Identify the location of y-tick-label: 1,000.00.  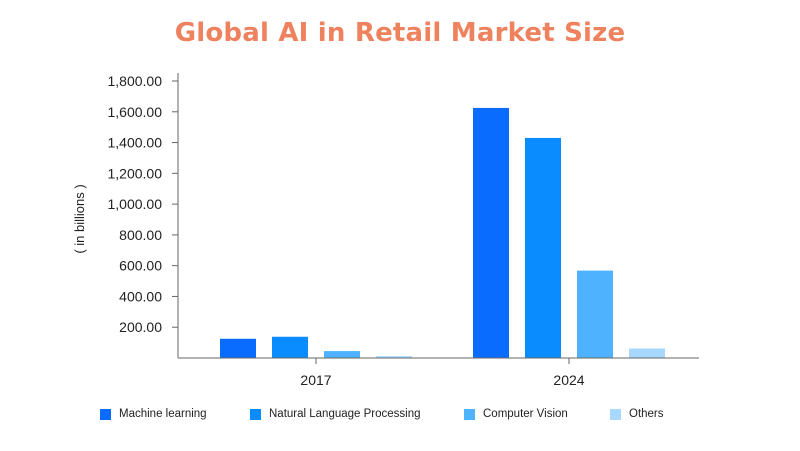
(135, 204).